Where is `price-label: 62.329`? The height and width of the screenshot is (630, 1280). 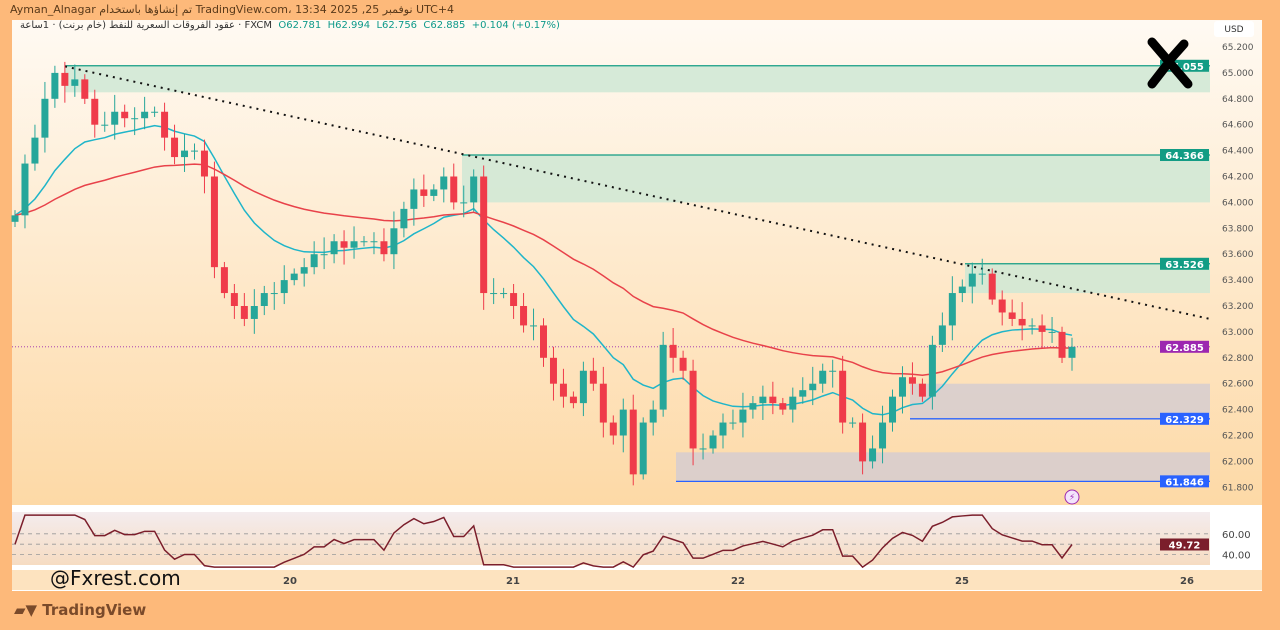
price-label: 62.329 is located at coordinates (1184, 420).